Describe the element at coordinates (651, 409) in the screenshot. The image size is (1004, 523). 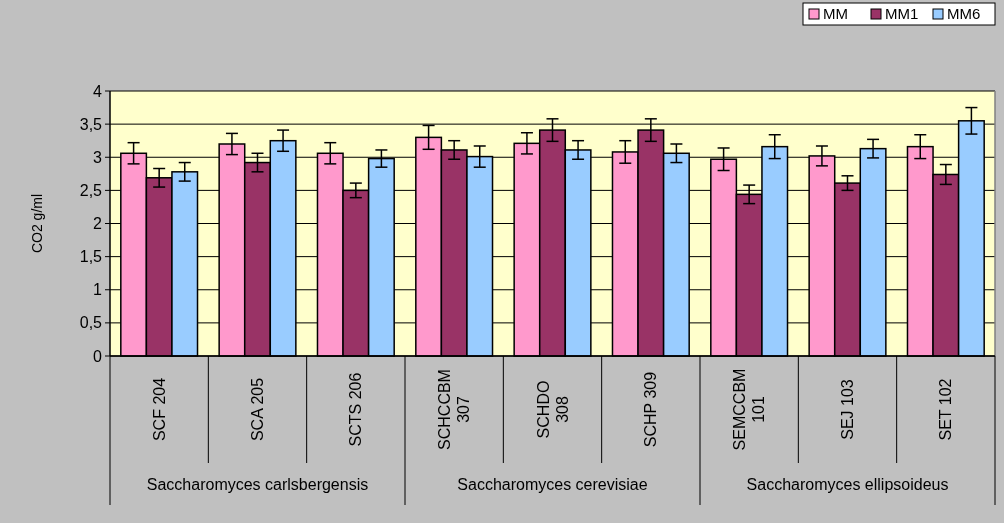
I see `x-tick-label: SCHP 309` at that location.